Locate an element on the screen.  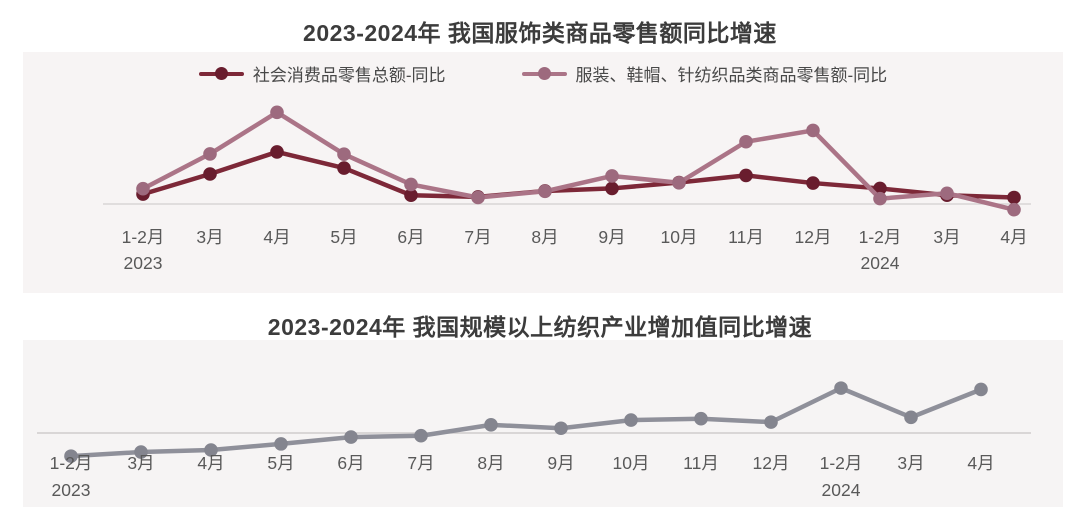
legend-item-apparel-retail: 服装、鞋帽、针纺织品类商品零售额-同比 is located at coordinates (704, 73).